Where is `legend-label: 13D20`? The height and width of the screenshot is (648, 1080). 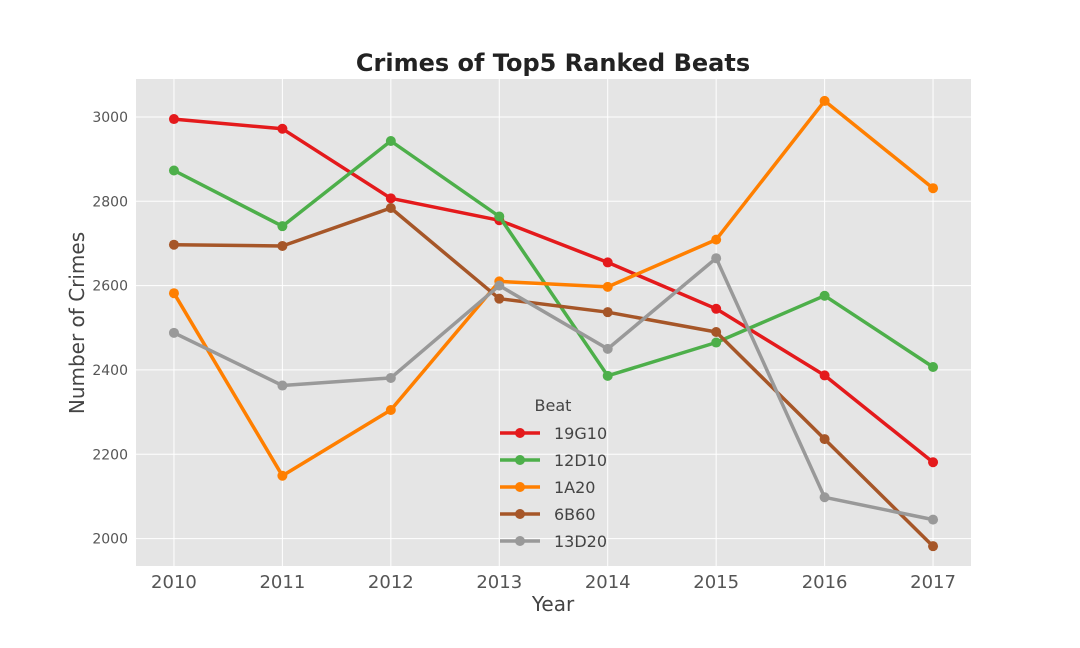
legend-label: 13D20 is located at coordinates (580, 541).